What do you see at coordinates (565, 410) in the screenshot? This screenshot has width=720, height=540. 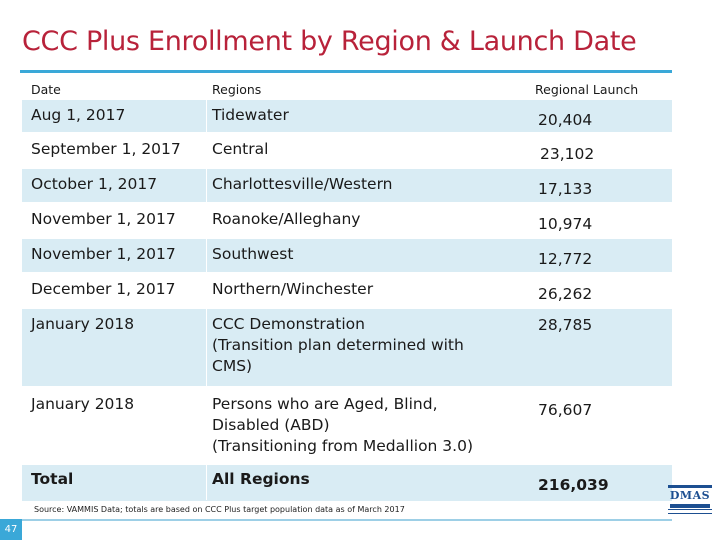 I see `cell-launch: 76,607` at bounding box center [565, 410].